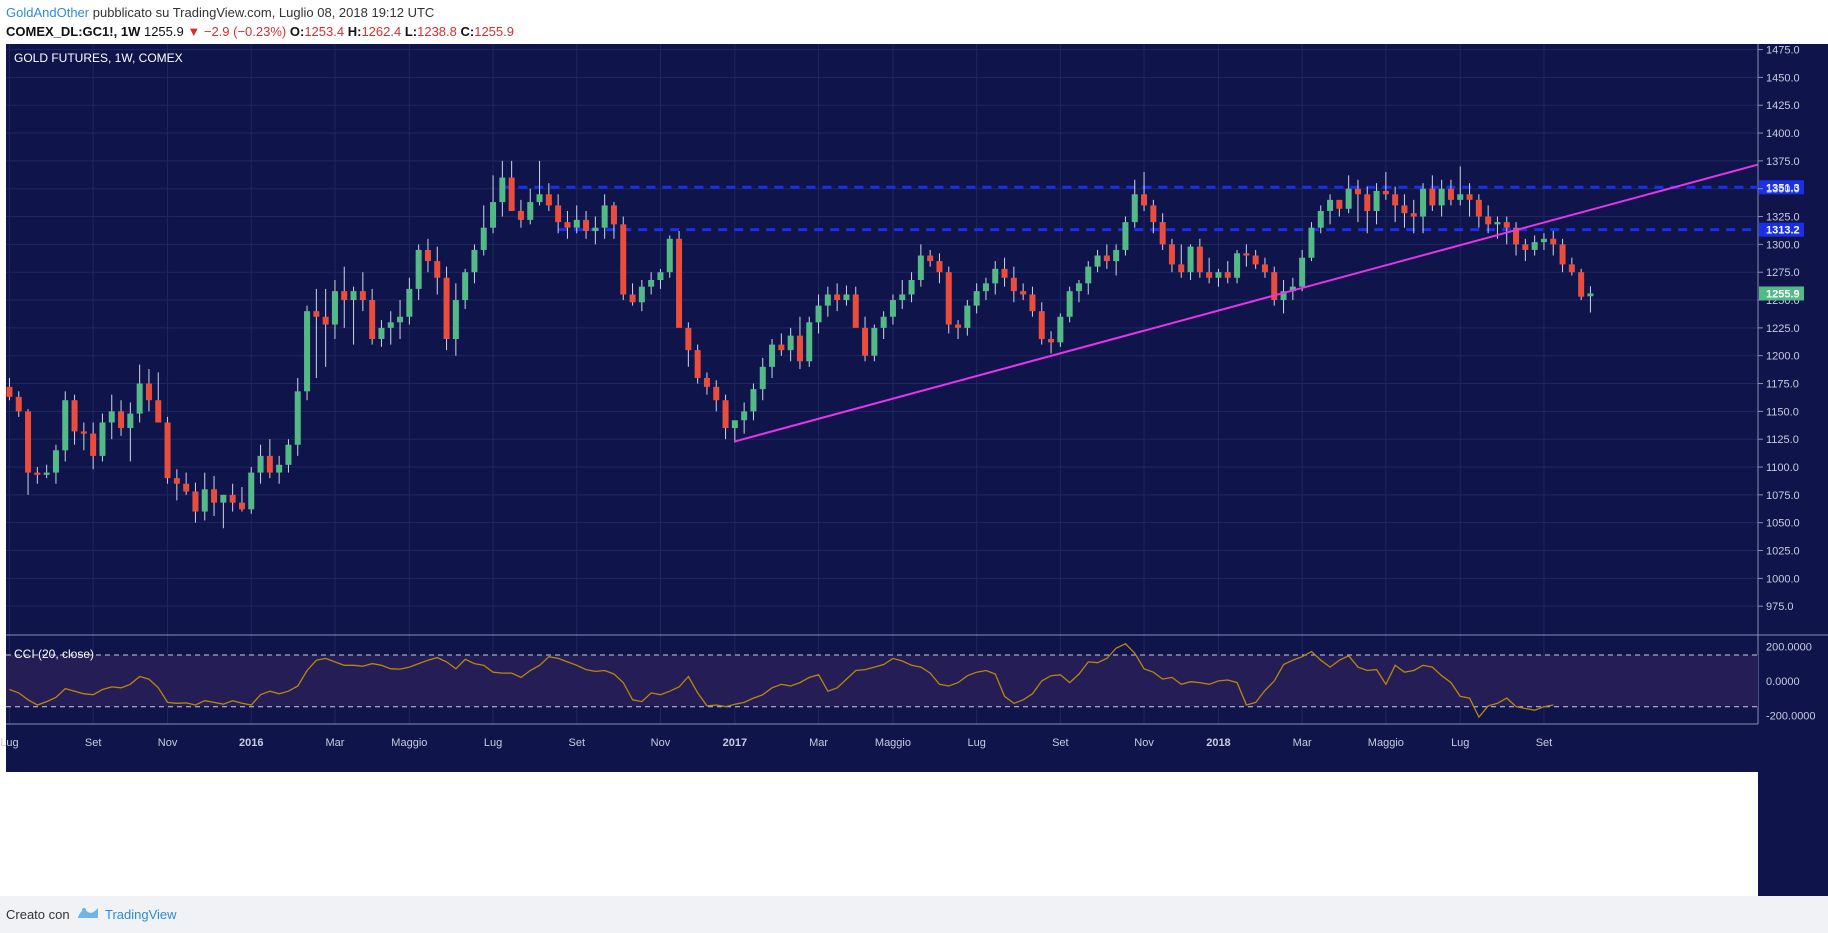 The width and height of the screenshot is (1828, 933). Describe the element at coordinates (141, 914) in the screenshot. I see `tradingview-link: TradingView` at that location.